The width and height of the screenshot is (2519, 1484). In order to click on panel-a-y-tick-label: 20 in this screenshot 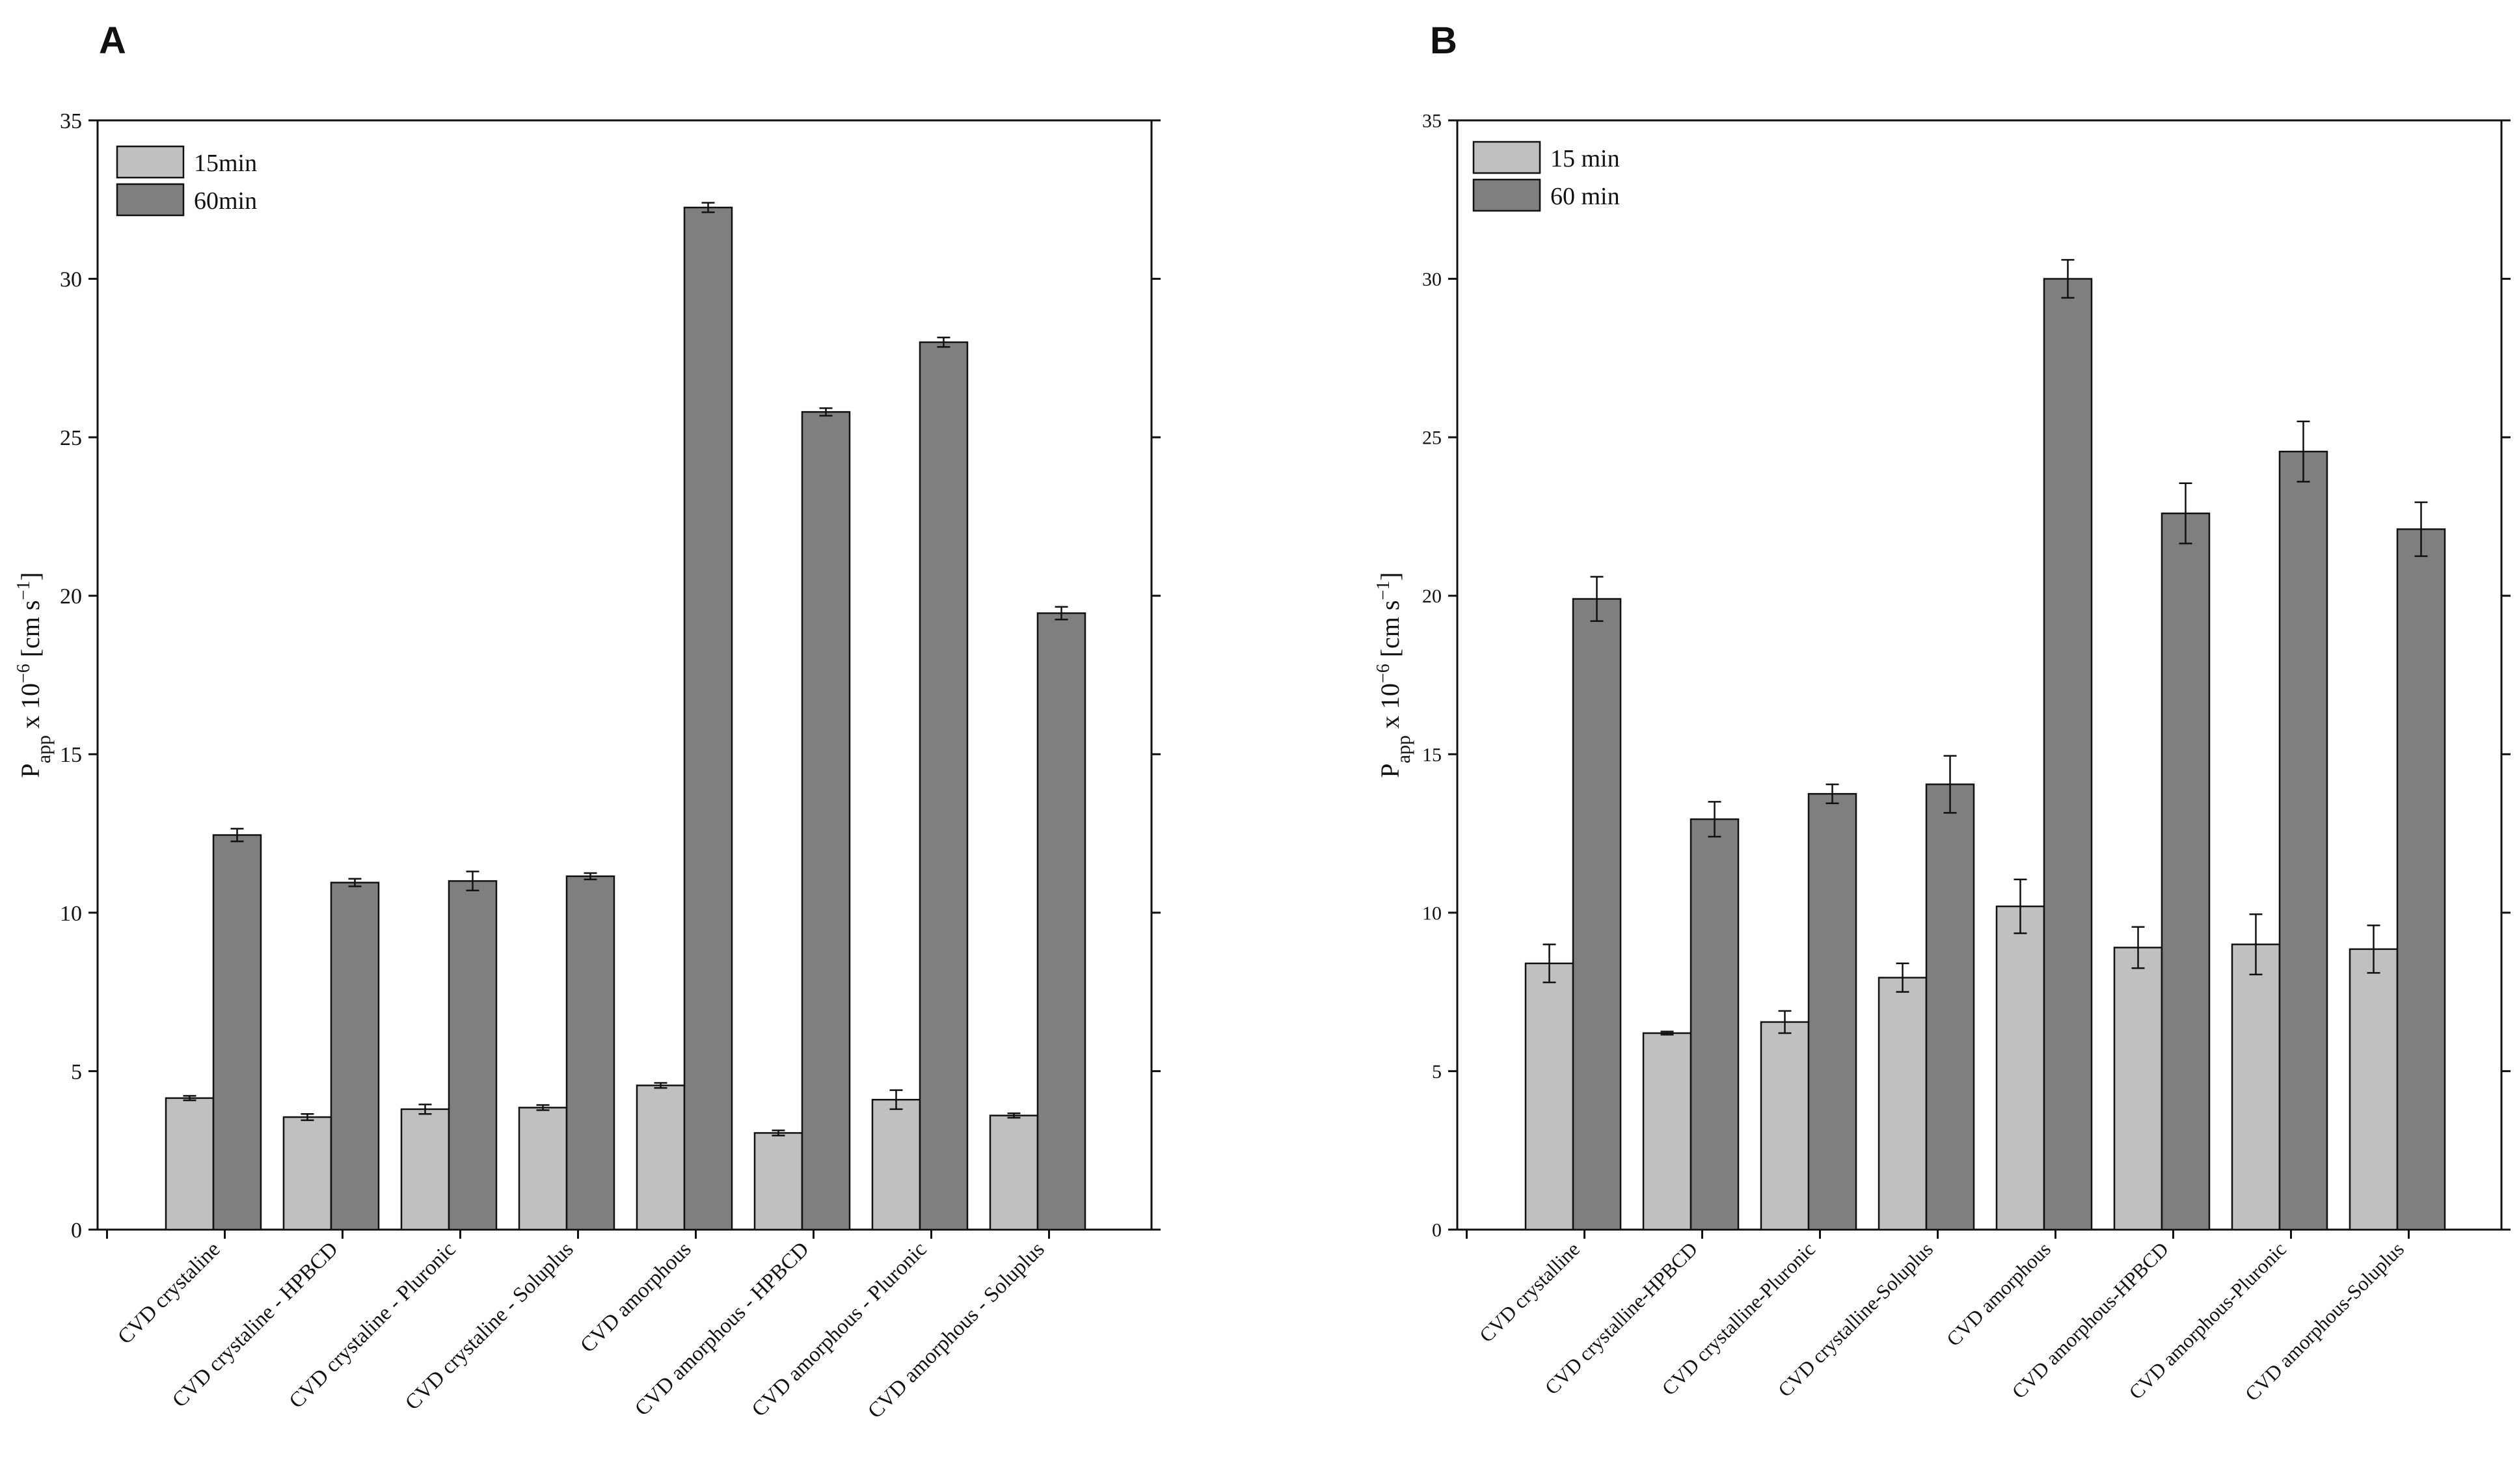, I will do `click(71, 597)`.